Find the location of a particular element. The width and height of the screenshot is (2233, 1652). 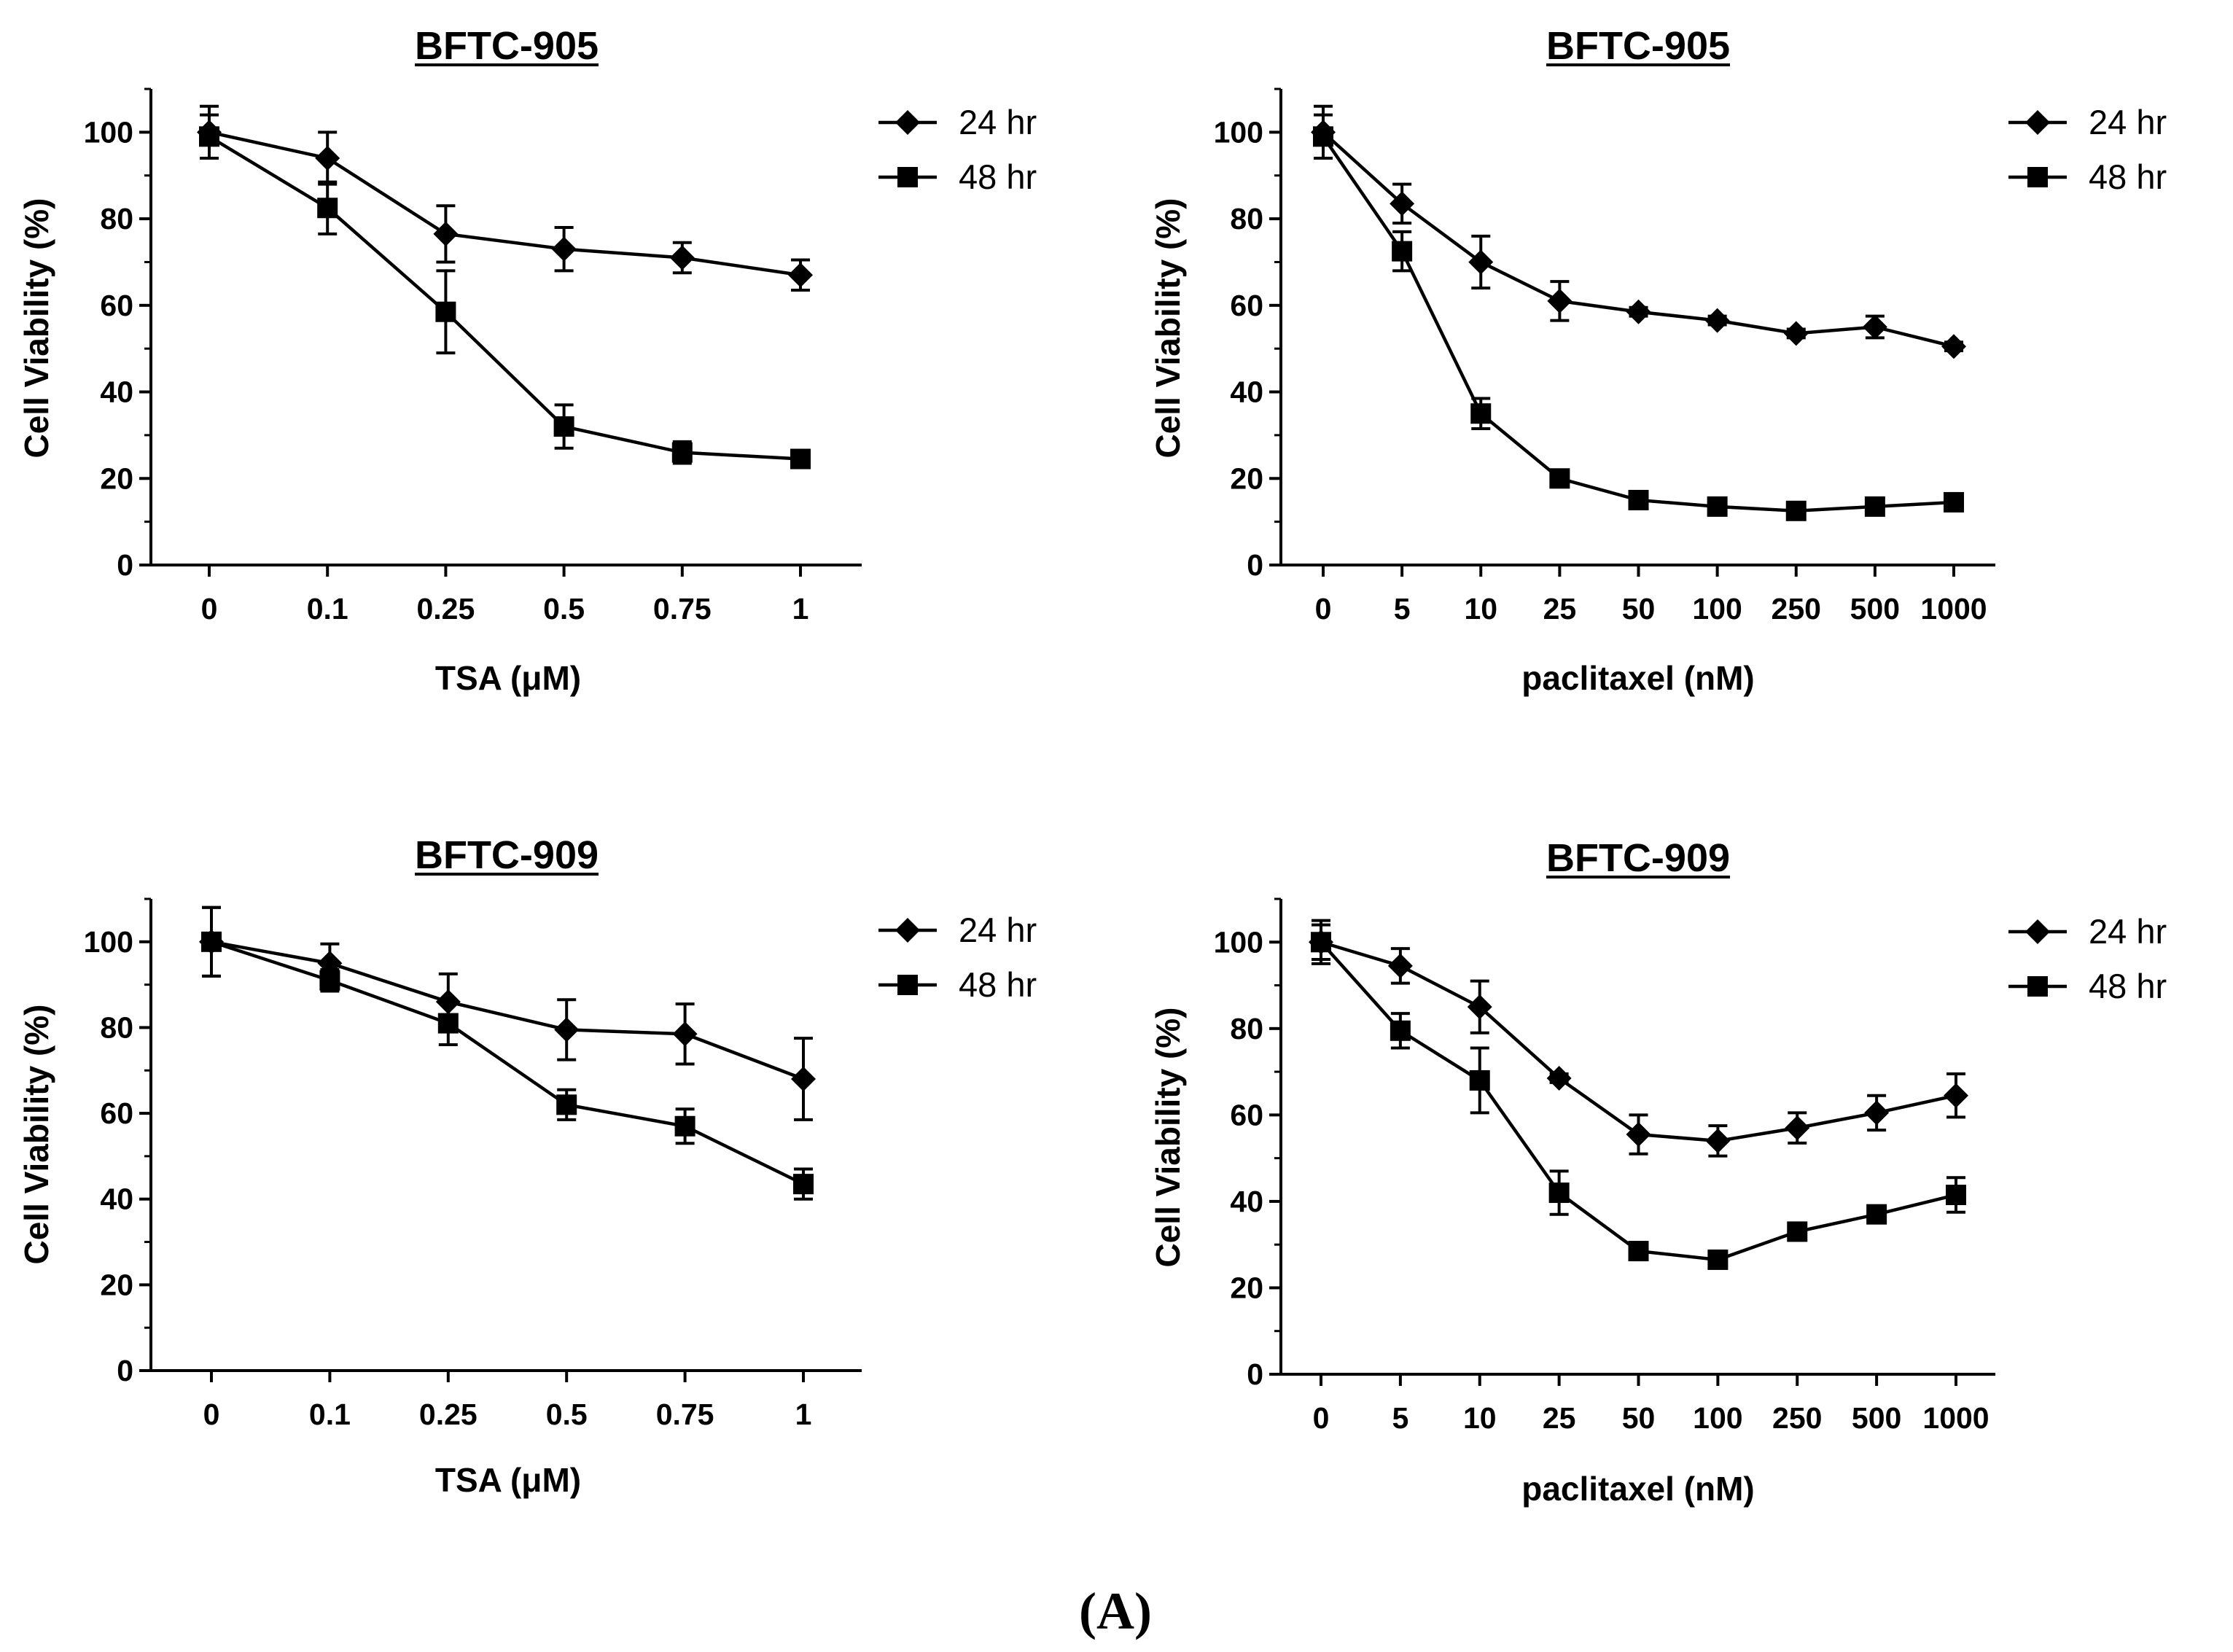

series-24-hr is located at coordinates (505, 198).